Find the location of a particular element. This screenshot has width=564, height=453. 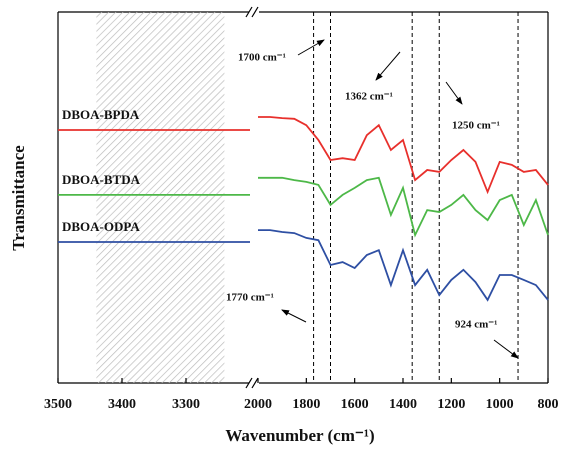

annotation: 1250 cm⁻¹ is located at coordinates (476, 126).